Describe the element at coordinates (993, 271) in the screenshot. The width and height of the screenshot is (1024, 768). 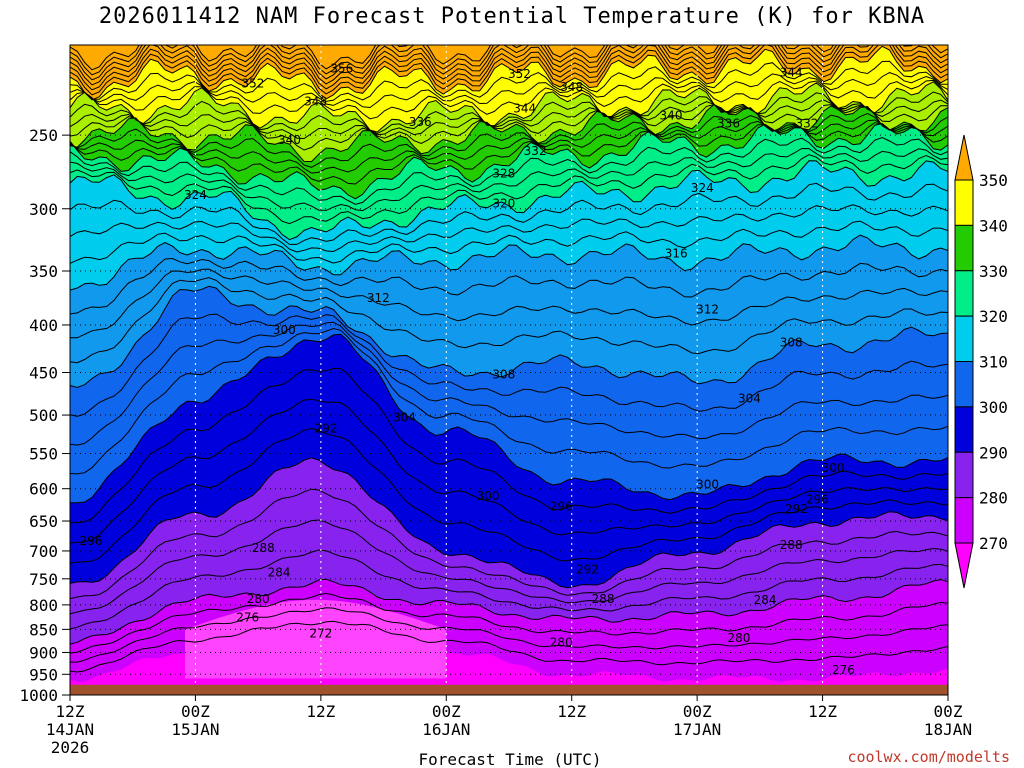
I see `colorbar-label: 330` at that location.